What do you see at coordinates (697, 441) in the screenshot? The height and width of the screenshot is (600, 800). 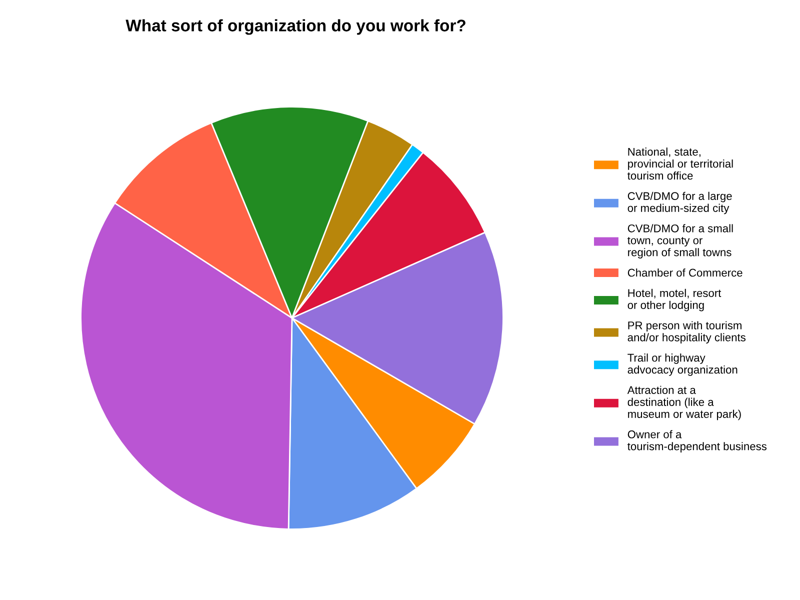 I see `legend-label: Owner of a tourism-dependent business` at bounding box center [697, 441].